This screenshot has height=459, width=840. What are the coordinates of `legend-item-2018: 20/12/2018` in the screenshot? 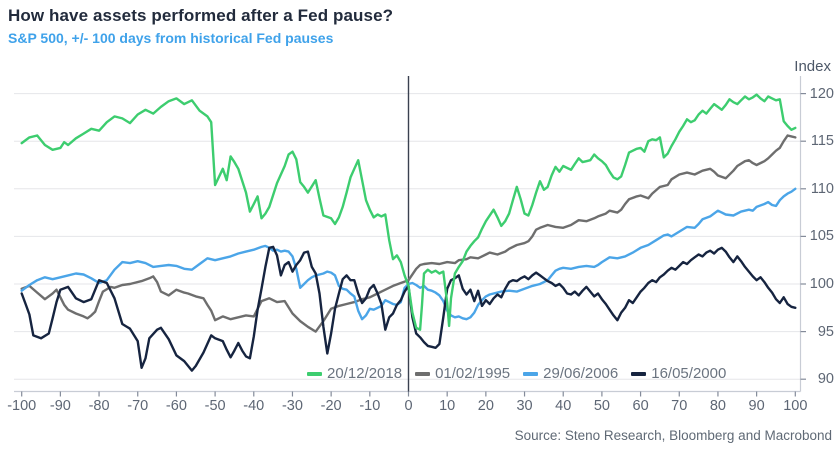 It's located at (354, 373).